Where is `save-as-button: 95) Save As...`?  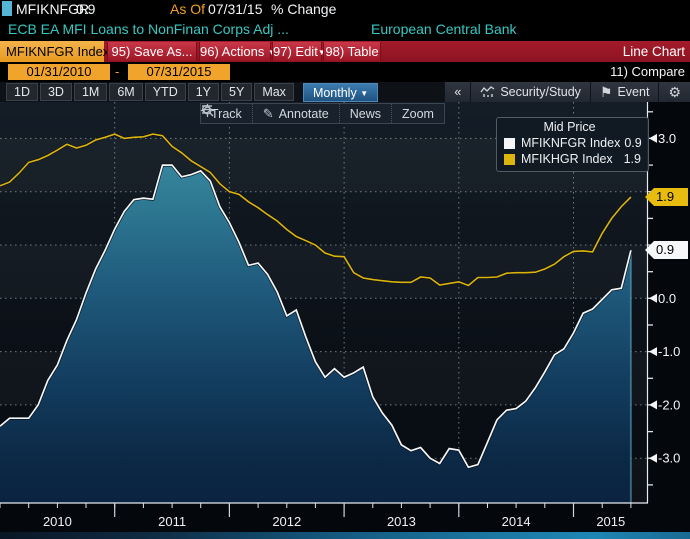
save-as-button: 95) Save As... is located at coordinates (152, 51).